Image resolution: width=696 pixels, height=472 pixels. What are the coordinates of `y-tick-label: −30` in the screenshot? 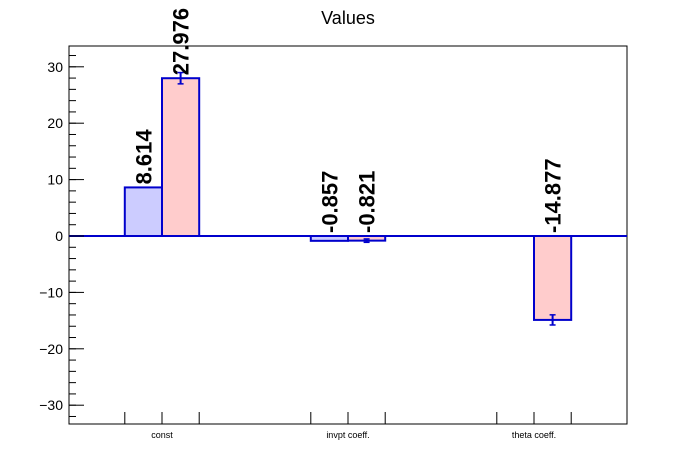 It's located at (51, 405).